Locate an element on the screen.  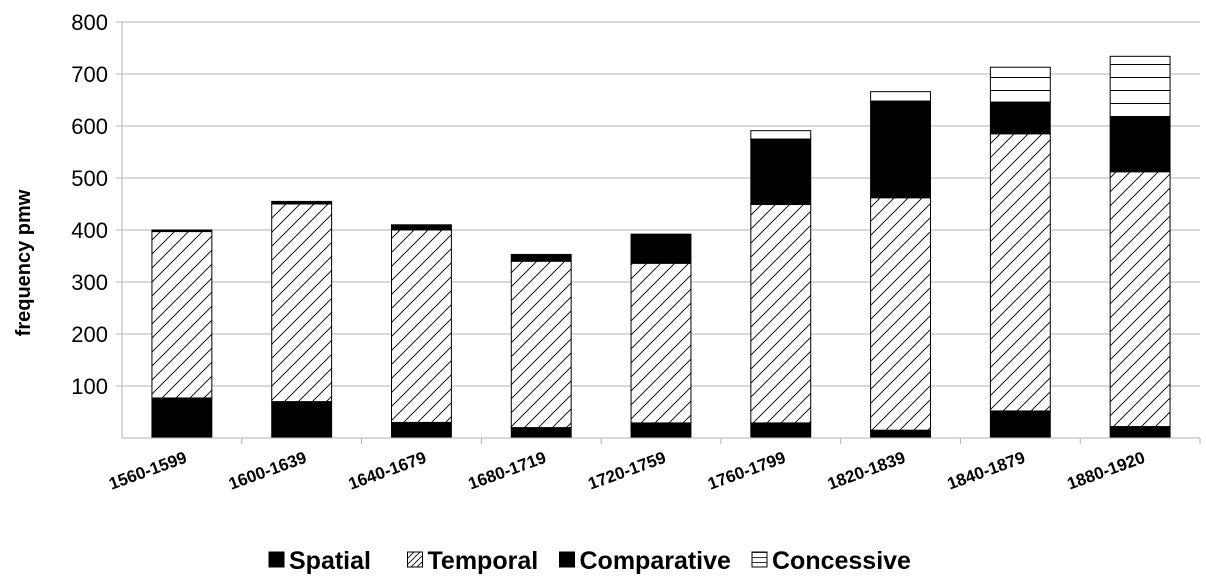
x-tick-label-1820-1839: 1820-1839 is located at coordinates (866, 471).